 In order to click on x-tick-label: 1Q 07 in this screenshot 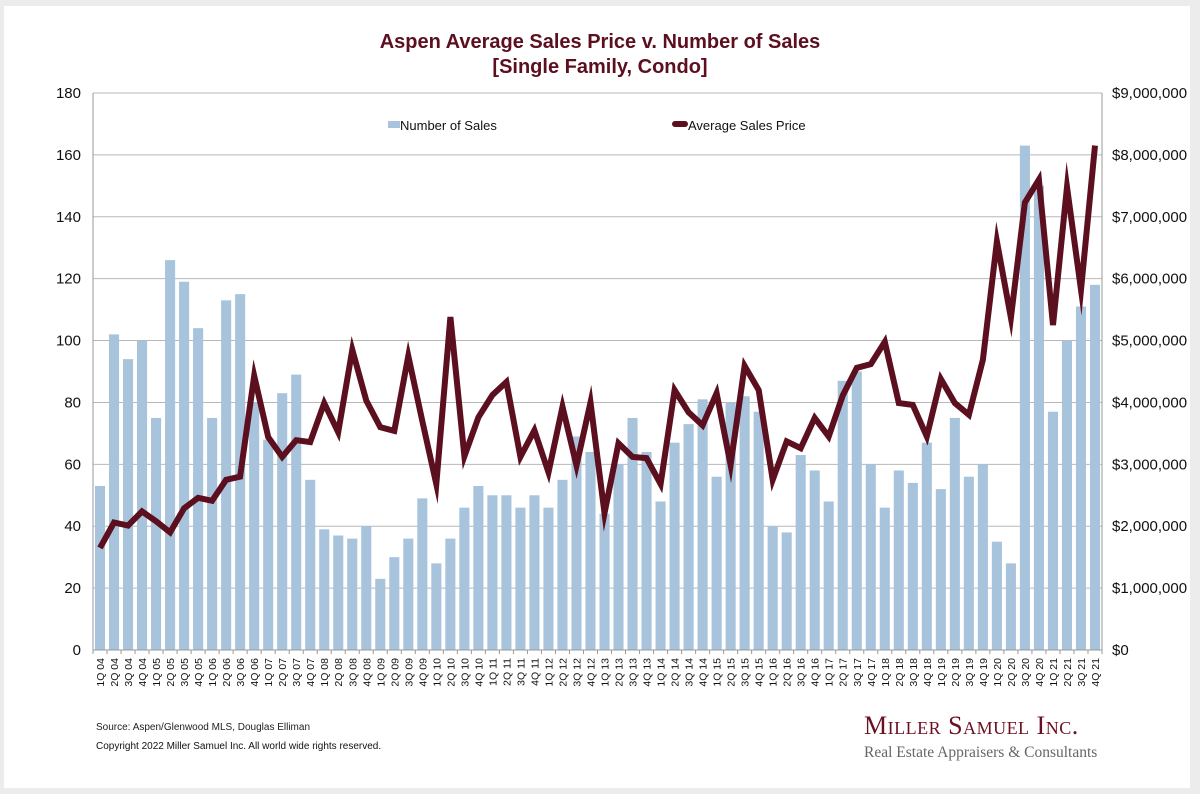, I will do `click(269, 672)`.